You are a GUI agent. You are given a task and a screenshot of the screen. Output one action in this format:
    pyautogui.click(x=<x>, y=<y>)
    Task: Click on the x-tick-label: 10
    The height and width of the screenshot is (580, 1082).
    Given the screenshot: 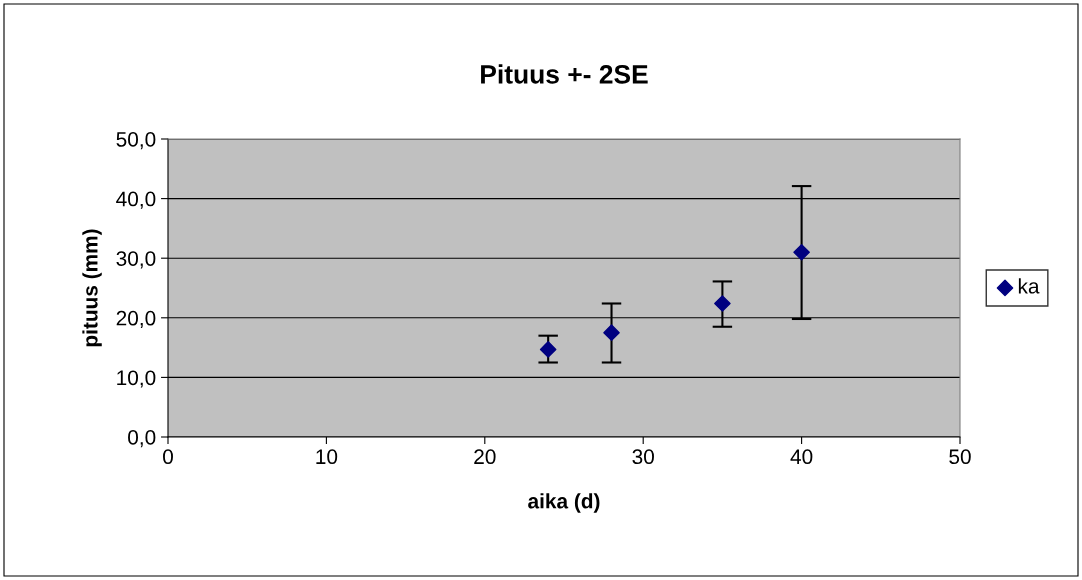 What is the action you would take?
    pyautogui.click(x=327, y=457)
    